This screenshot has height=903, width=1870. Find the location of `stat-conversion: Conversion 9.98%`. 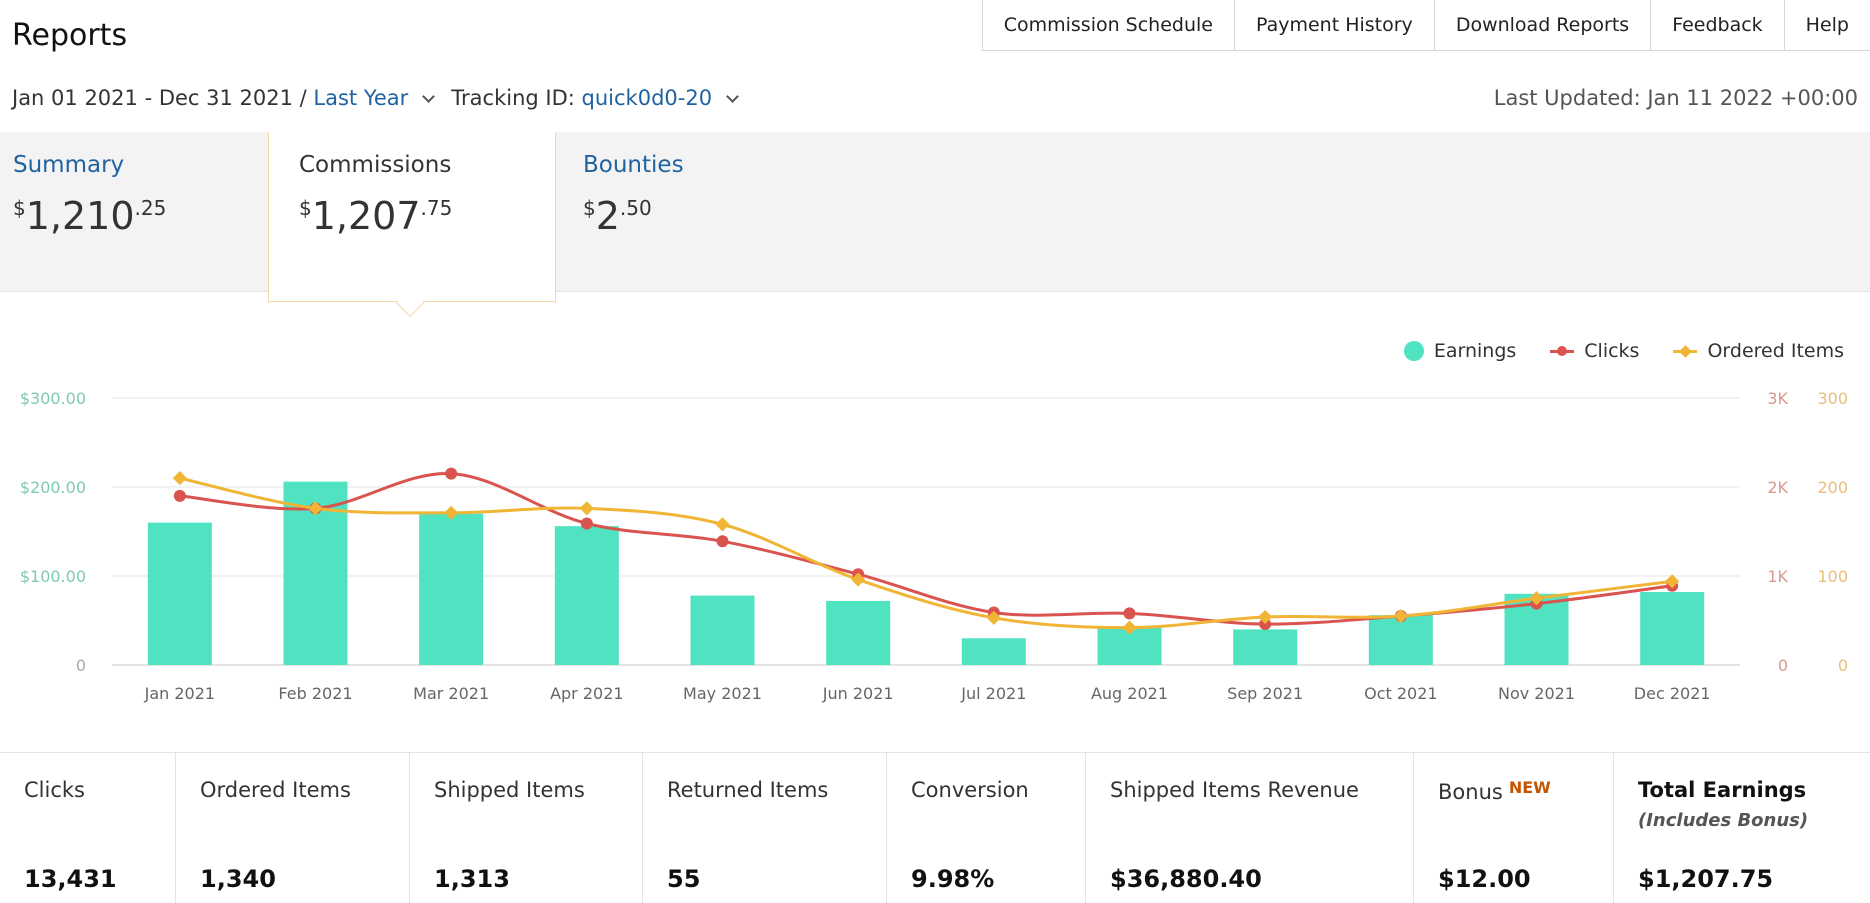

stat-conversion: Conversion 9.98% is located at coordinates (986, 828).